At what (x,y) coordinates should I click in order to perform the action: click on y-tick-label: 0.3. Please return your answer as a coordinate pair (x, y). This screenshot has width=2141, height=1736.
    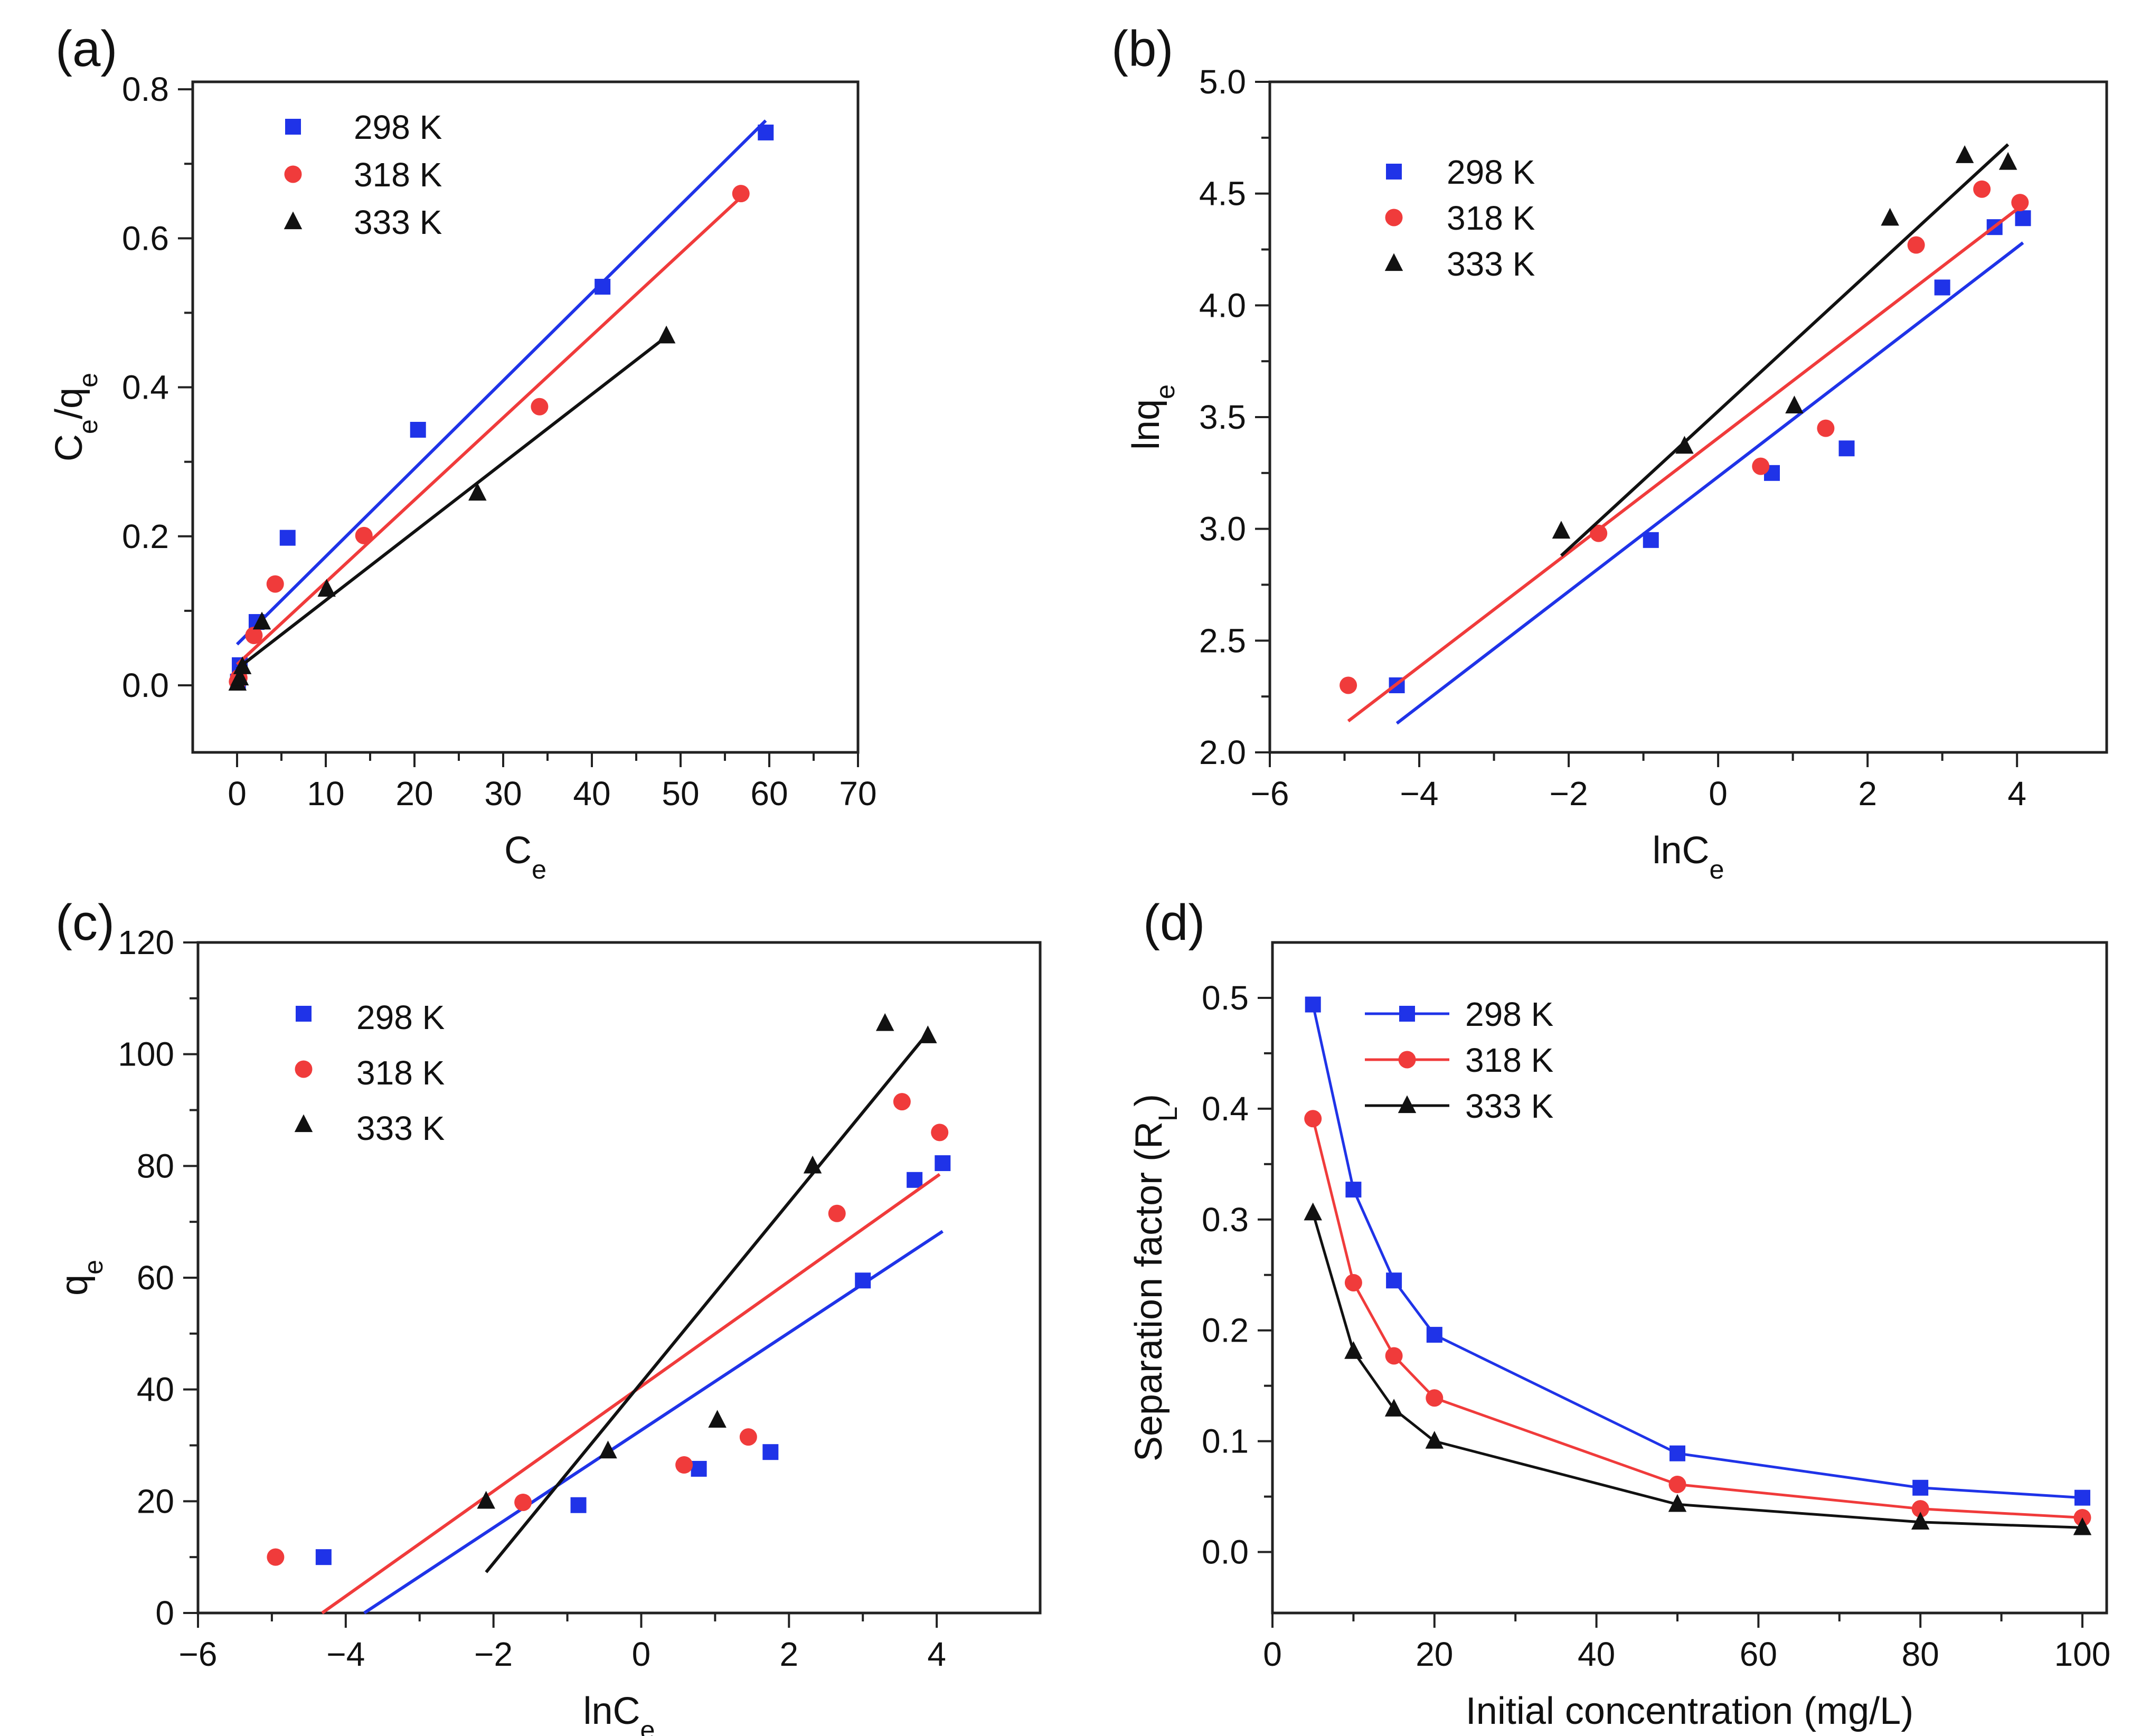
    Looking at the image, I should click on (1225, 1220).